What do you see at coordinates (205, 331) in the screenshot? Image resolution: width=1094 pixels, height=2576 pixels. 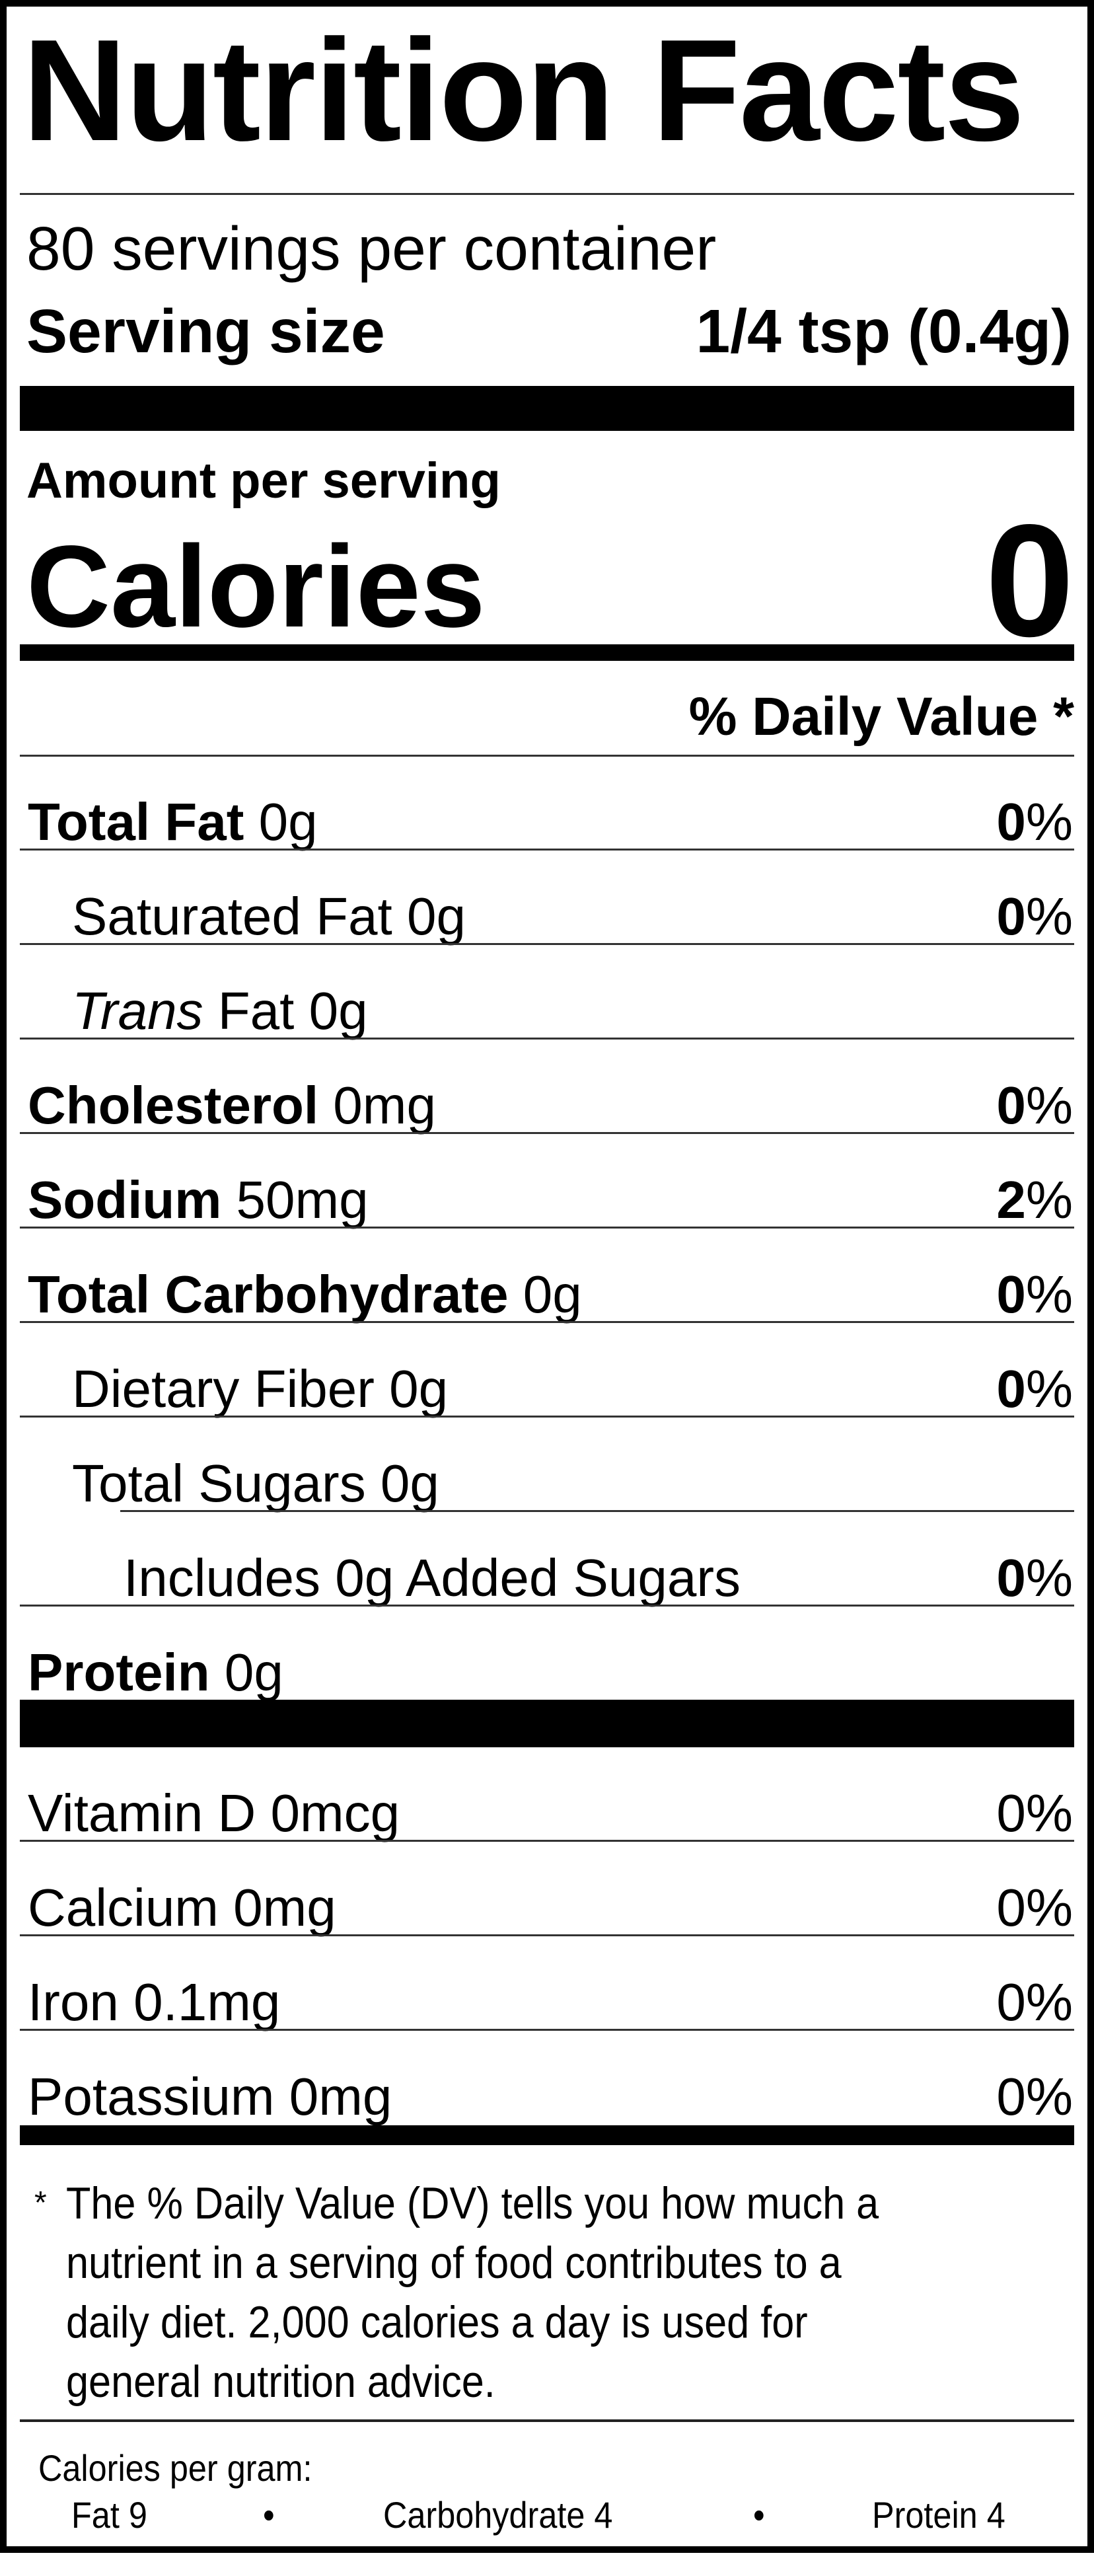 I see `serving-size-label: Serving size` at bounding box center [205, 331].